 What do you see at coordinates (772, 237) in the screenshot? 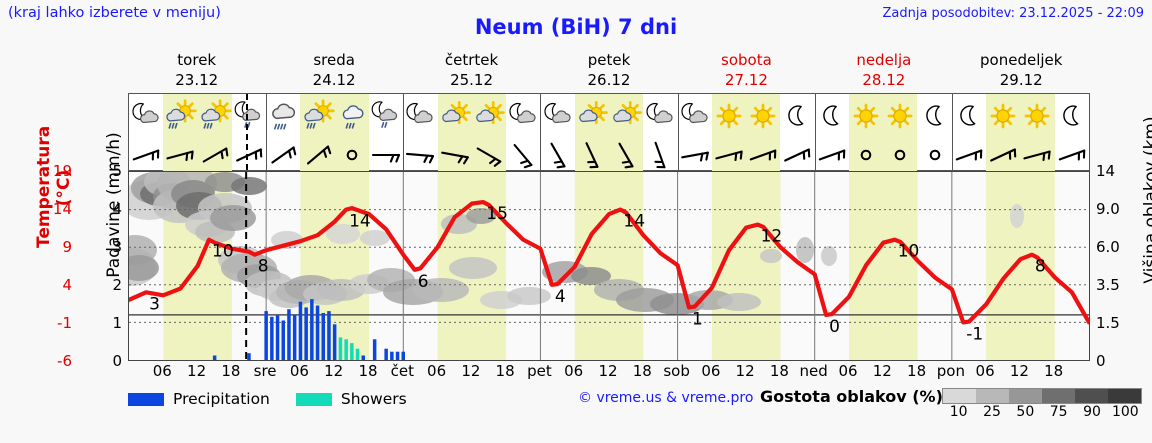
I see `temperature-annotation: 12` at bounding box center [772, 237].